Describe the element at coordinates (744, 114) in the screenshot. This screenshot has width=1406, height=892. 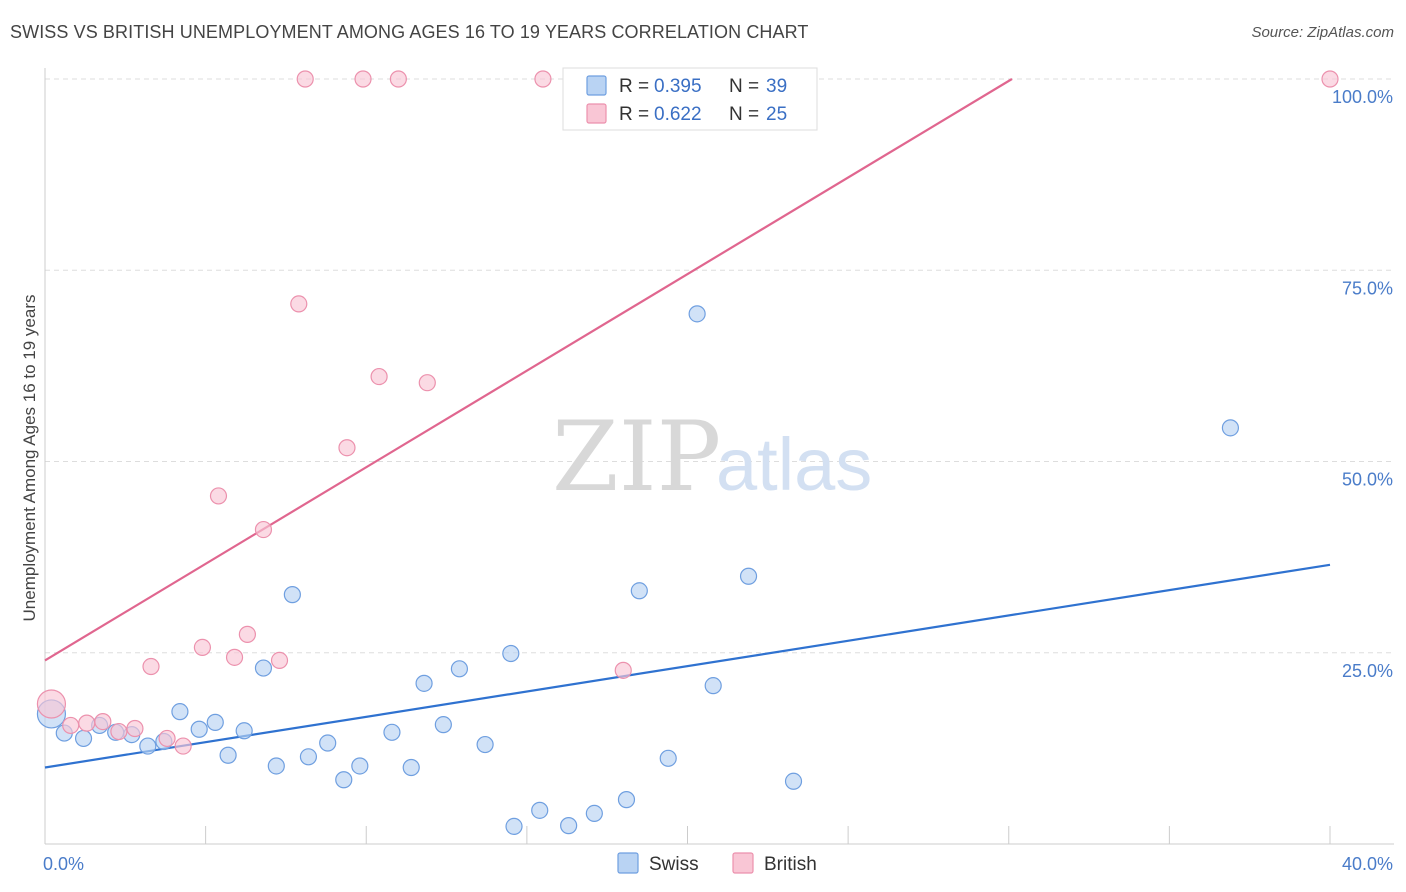
I see `legend-british-n-label: N =` at that location.